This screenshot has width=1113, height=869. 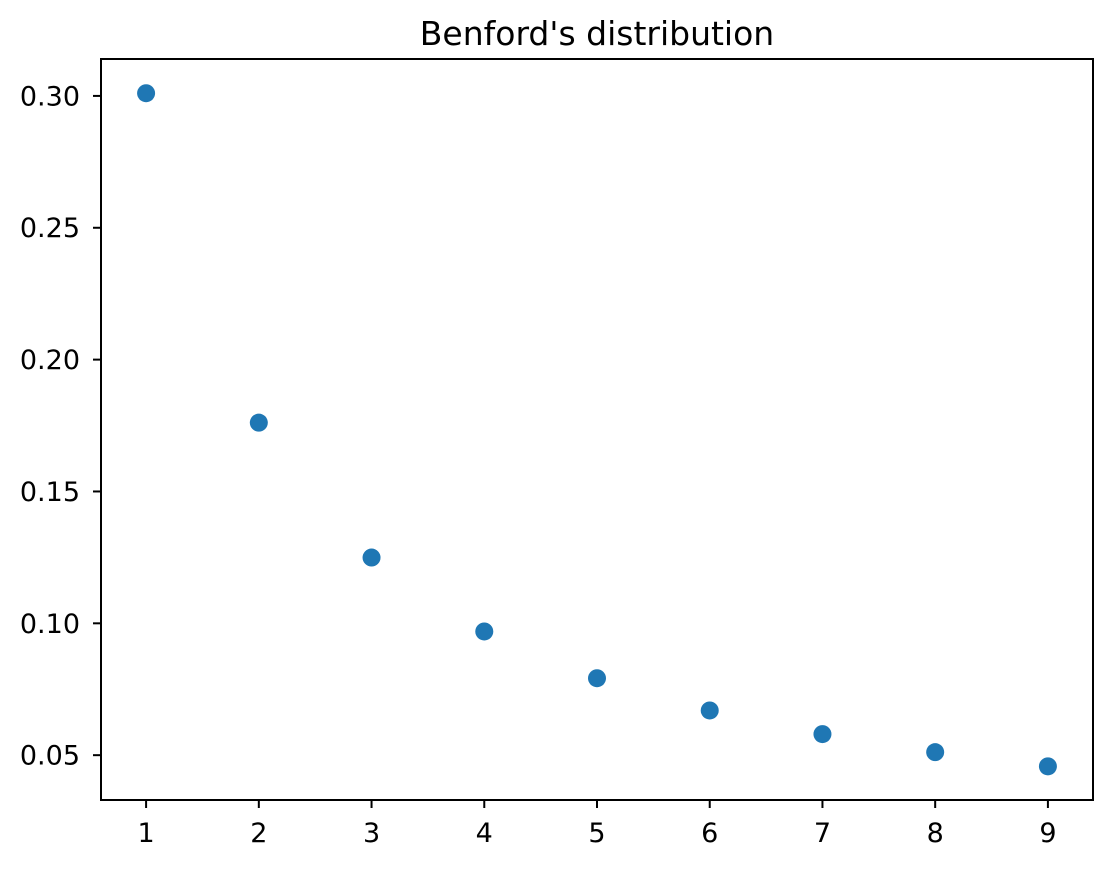 What do you see at coordinates (596, 833) in the screenshot?
I see `x-tick-label: 5` at bounding box center [596, 833].